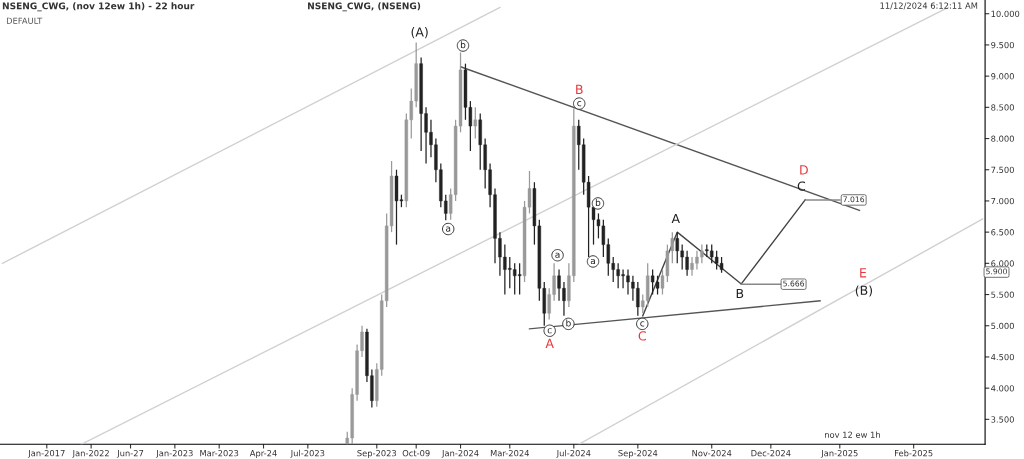  What do you see at coordinates (1002, 107) in the screenshot?
I see `y-tick-label: 8.500` at bounding box center [1002, 107].